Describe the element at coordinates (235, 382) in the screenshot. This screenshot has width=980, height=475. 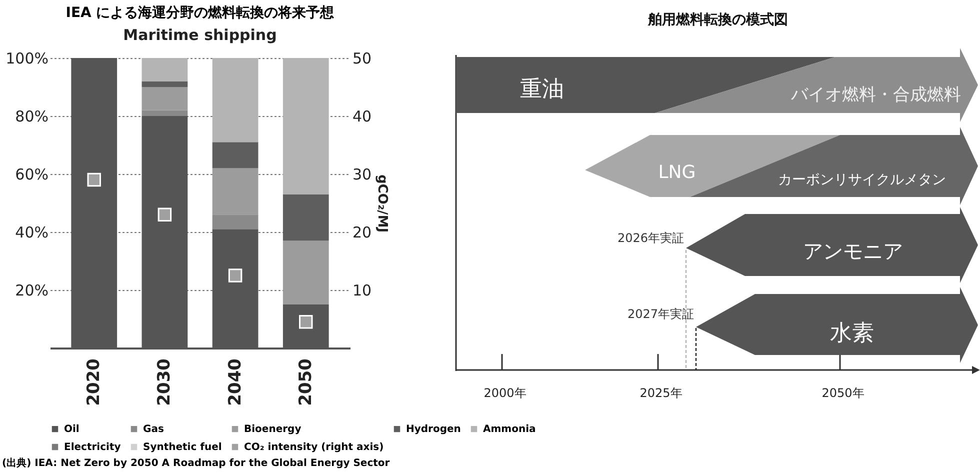
I see `x-tick-label: 2040` at that location.